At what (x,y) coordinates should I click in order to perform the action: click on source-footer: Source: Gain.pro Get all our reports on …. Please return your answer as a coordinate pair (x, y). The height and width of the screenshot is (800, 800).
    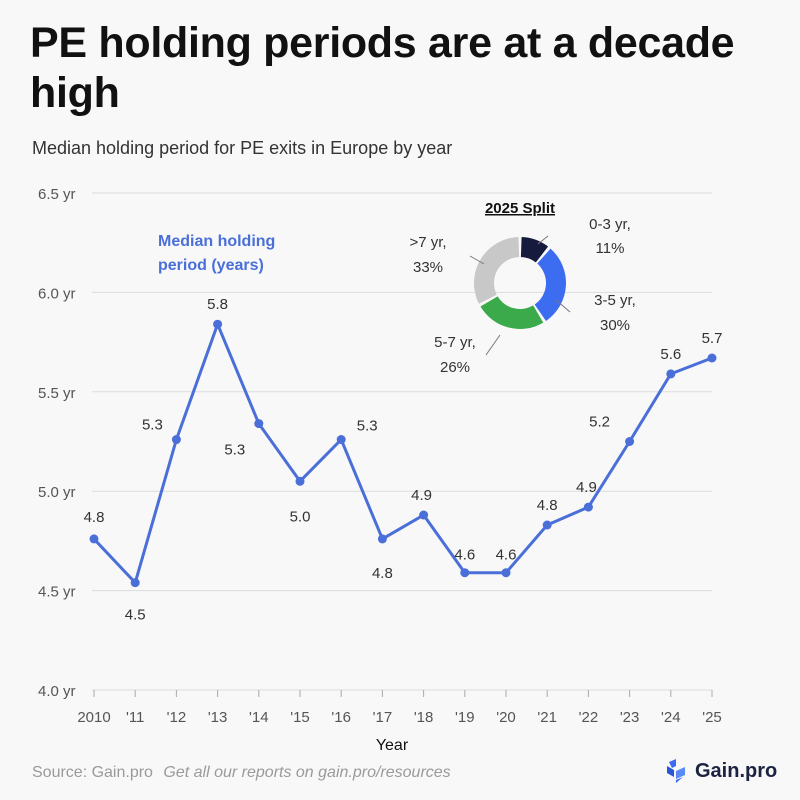
    Looking at the image, I should click on (241, 773).